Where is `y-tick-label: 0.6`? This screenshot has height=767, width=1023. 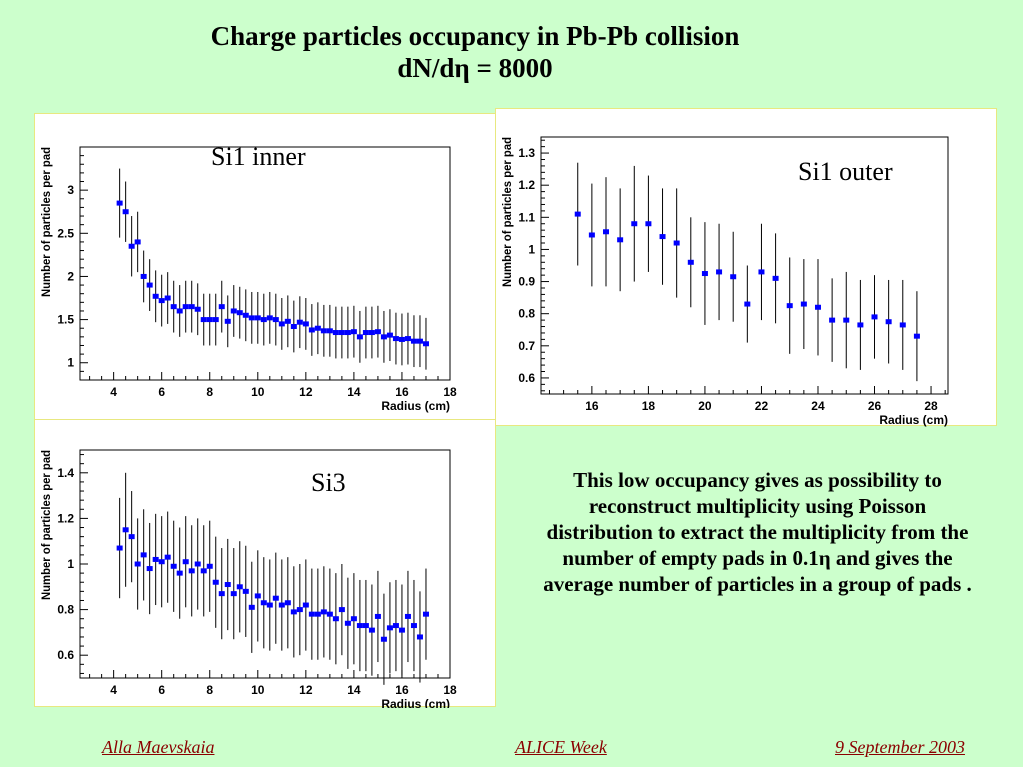 y-tick-label: 0.6 is located at coordinates (65, 655).